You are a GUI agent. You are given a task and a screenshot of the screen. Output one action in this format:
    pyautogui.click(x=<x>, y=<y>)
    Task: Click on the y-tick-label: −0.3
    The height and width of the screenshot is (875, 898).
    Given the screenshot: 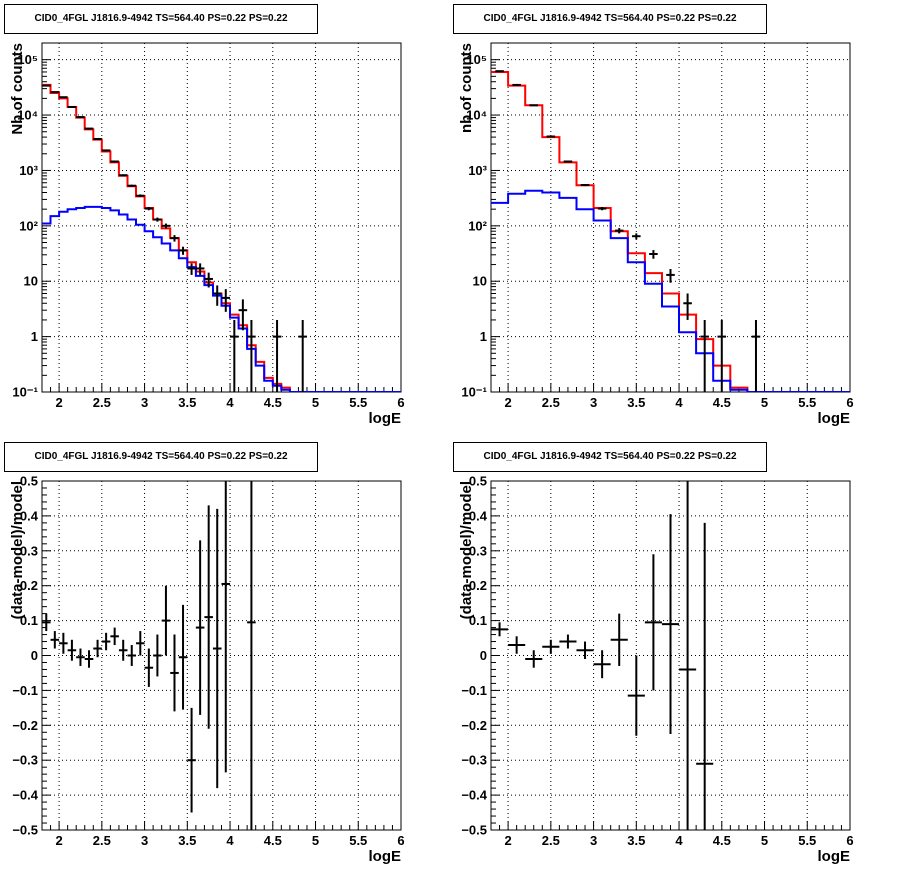 What is the action you would take?
    pyautogui.click(x=474, y=760)
    